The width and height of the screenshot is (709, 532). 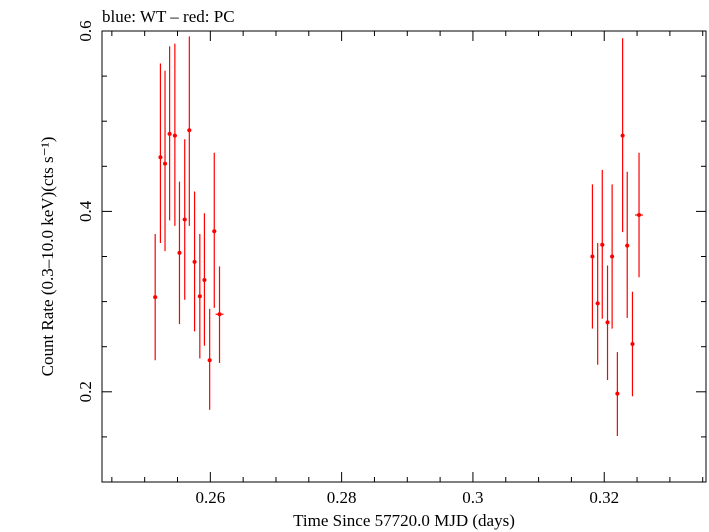 I want to click on x-tick-label: 0.28, so click(x=342, y=497).